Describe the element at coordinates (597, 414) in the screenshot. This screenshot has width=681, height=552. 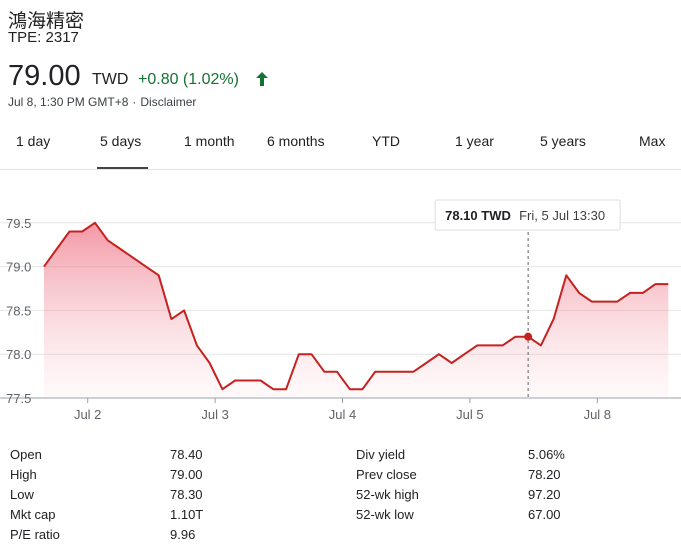
I see `x-tick-label: Jul 8` at that location.